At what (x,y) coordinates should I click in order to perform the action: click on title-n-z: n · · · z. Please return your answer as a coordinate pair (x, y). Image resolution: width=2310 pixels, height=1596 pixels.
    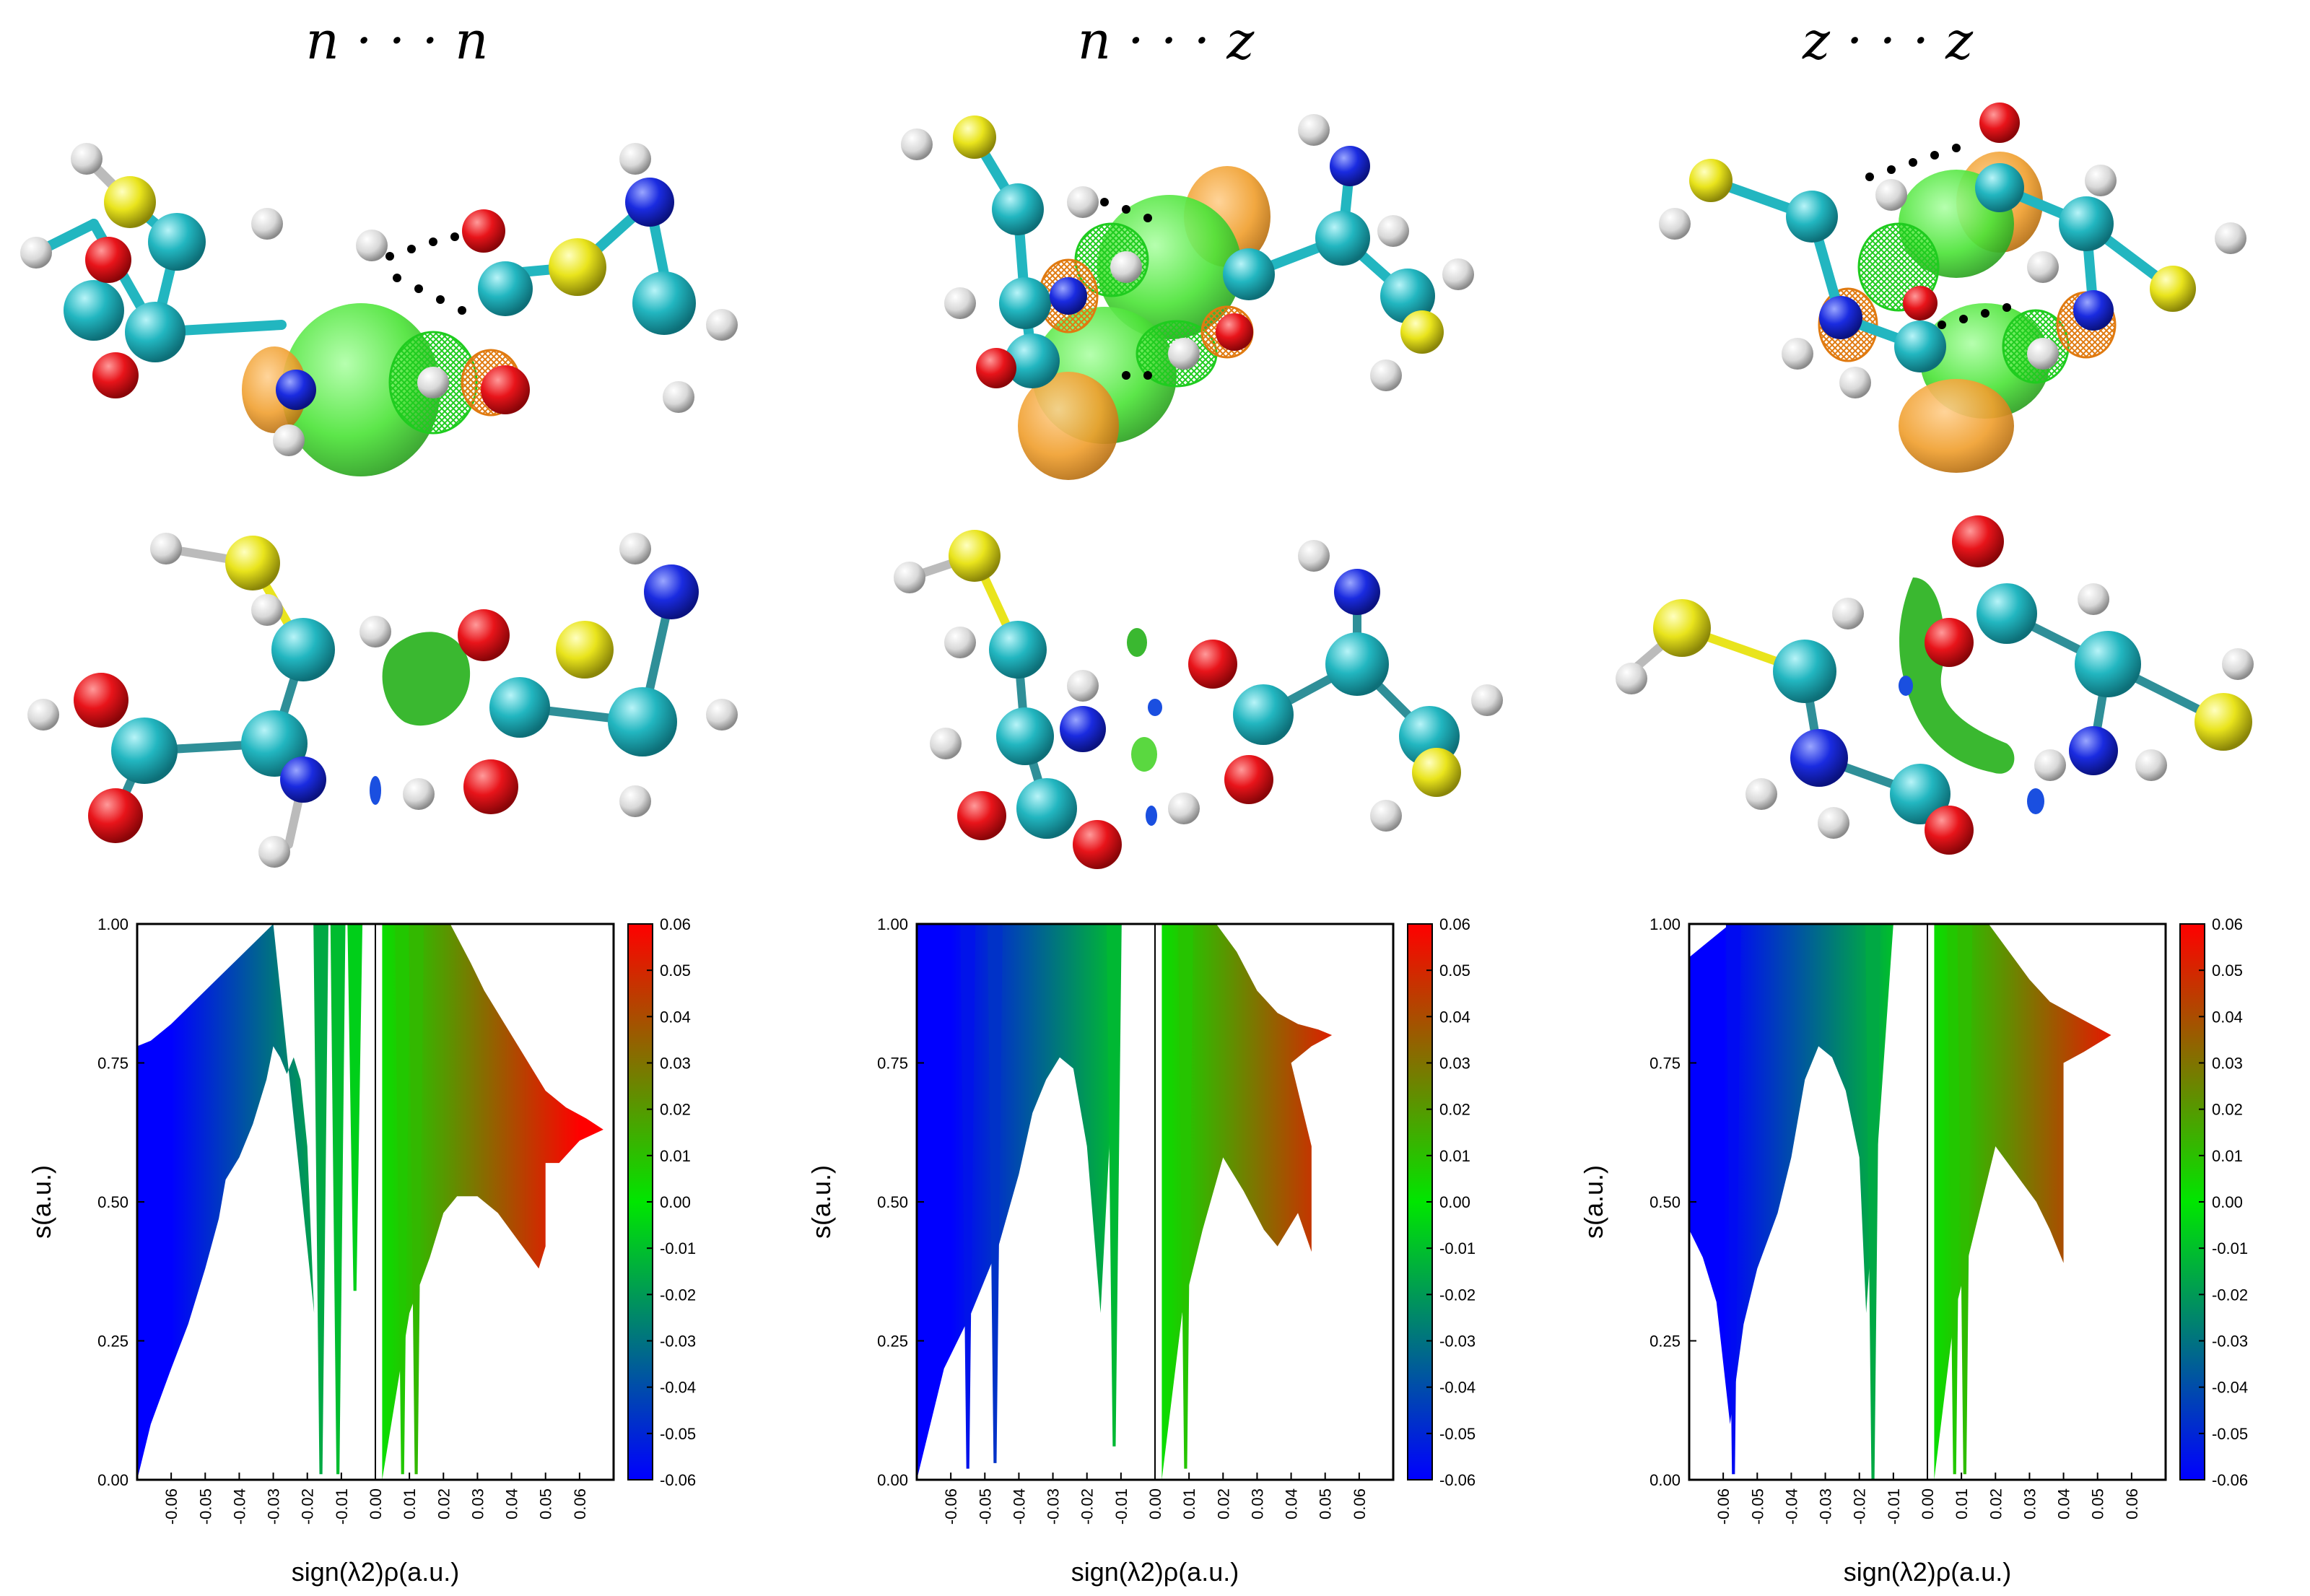
    Looking at the image, I should click on (1166, 41).